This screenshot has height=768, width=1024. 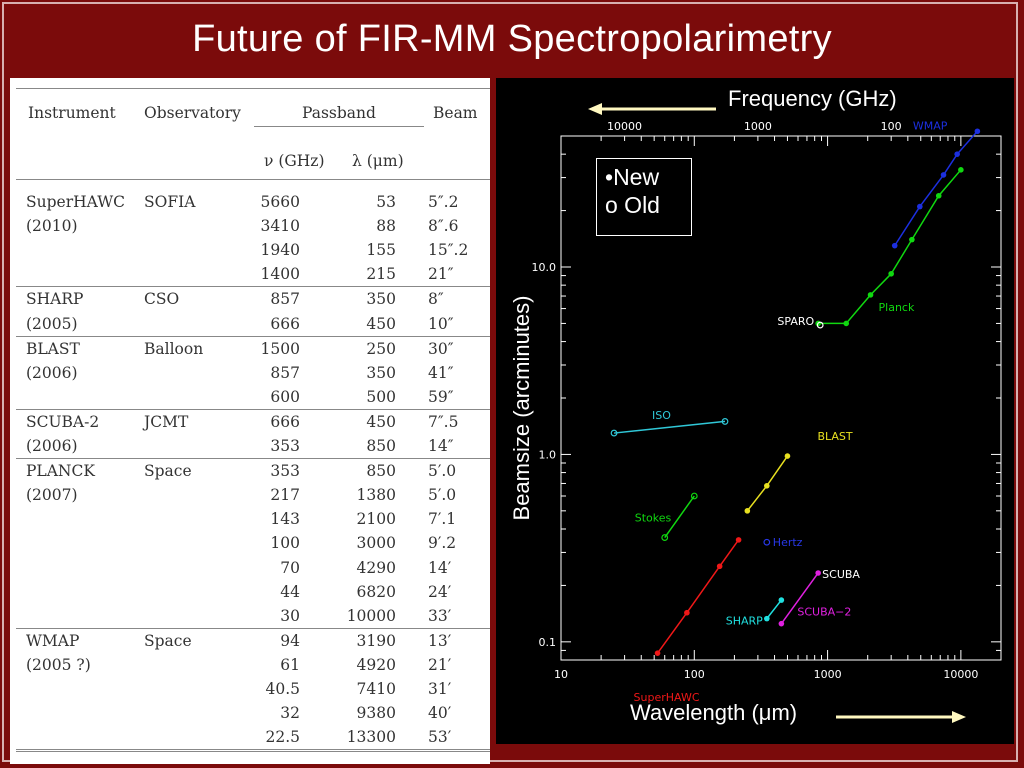 I want to click on series-label: SCUBA, so click(x=841, y=574).